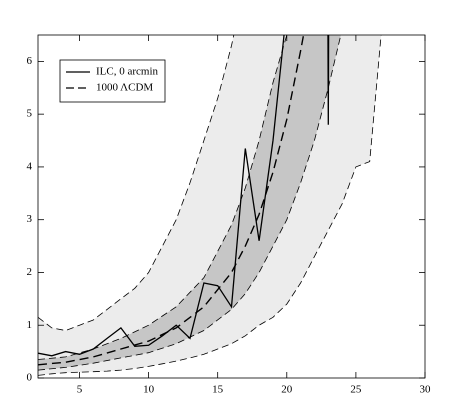 The image size is (463, 412). Describe the element at coordinates (124, 88) in the screenshot. I see `legend-label: 1000 ΛCDM` at that location.